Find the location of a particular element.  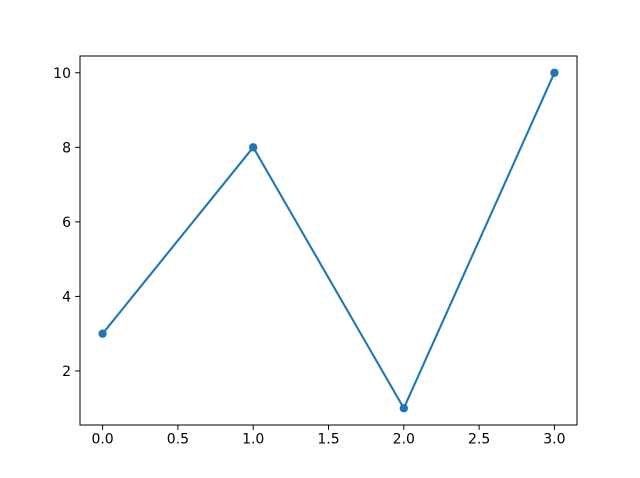

x-tick-label: 0.0 is located at coordinates (102, 440).